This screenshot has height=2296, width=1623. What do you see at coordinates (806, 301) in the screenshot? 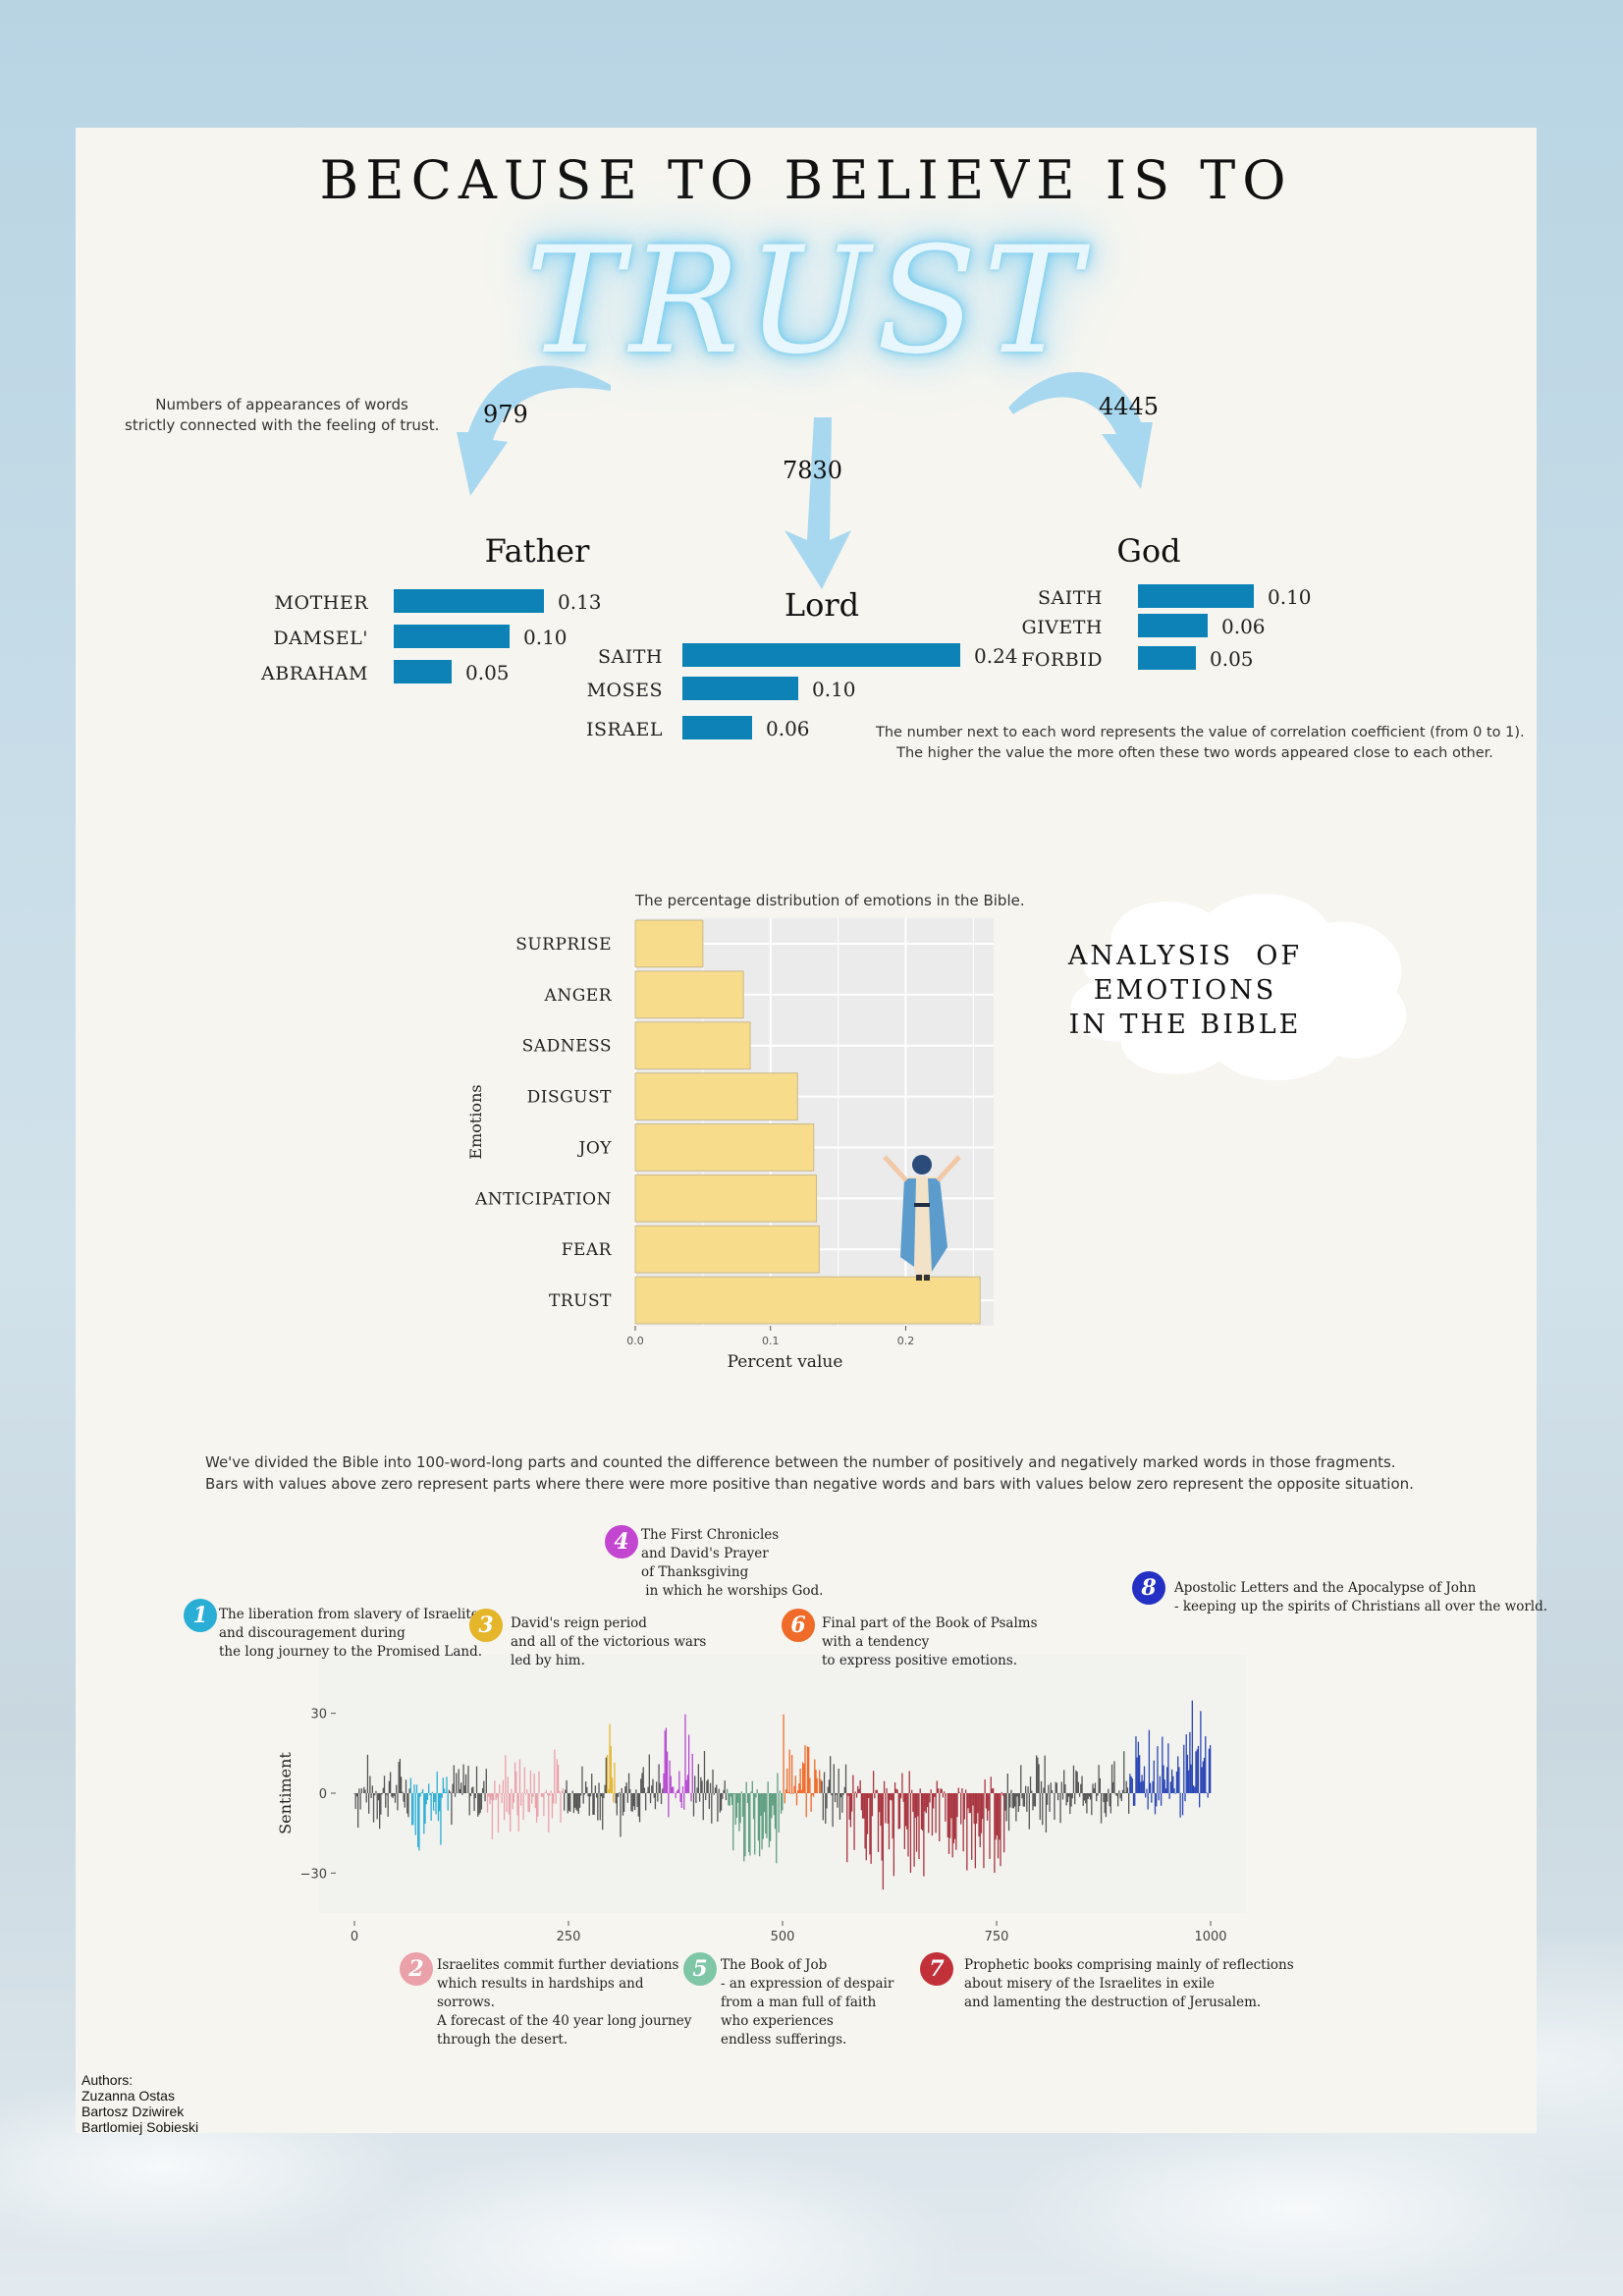
I see `trust-neon-word: TRUST` at bounding box center [806, 301].